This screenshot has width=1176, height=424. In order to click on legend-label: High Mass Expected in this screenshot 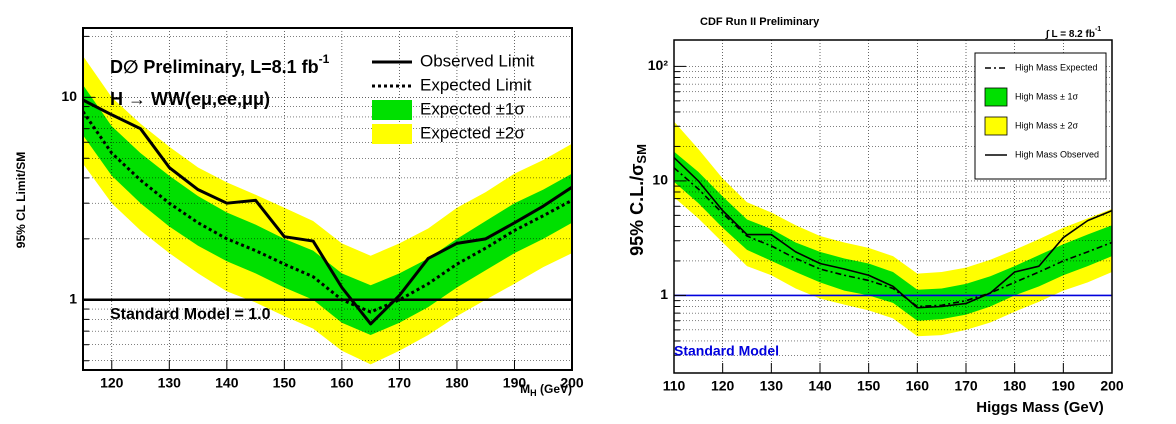, I will do `click(1056, 67)`.